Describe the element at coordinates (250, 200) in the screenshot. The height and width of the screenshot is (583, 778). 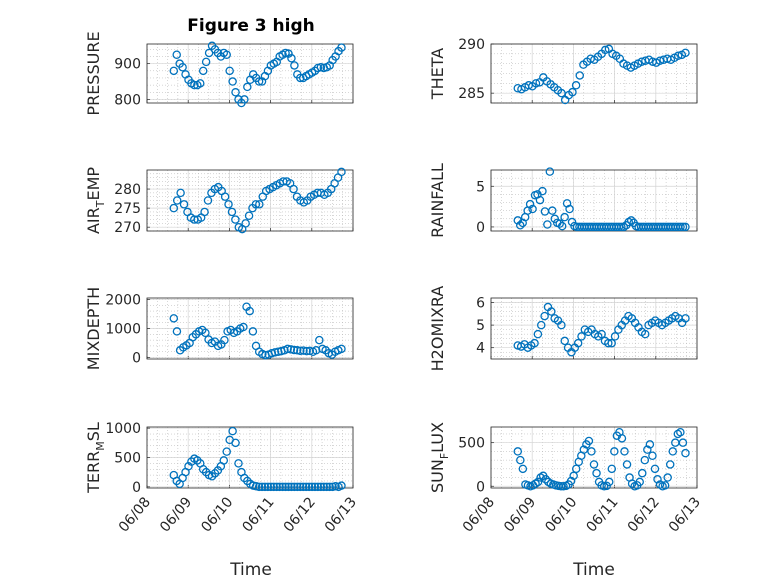
I see `axes-box` at that location.